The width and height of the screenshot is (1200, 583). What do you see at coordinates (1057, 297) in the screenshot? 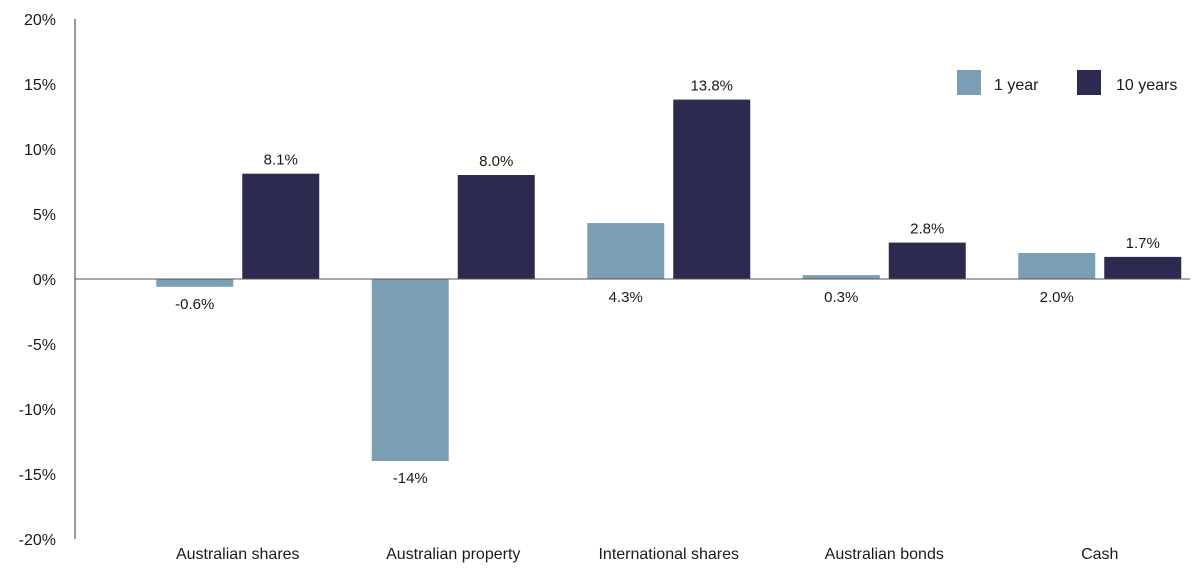
I see `data-label: 2.0%` at bounding box center [1057, 297].